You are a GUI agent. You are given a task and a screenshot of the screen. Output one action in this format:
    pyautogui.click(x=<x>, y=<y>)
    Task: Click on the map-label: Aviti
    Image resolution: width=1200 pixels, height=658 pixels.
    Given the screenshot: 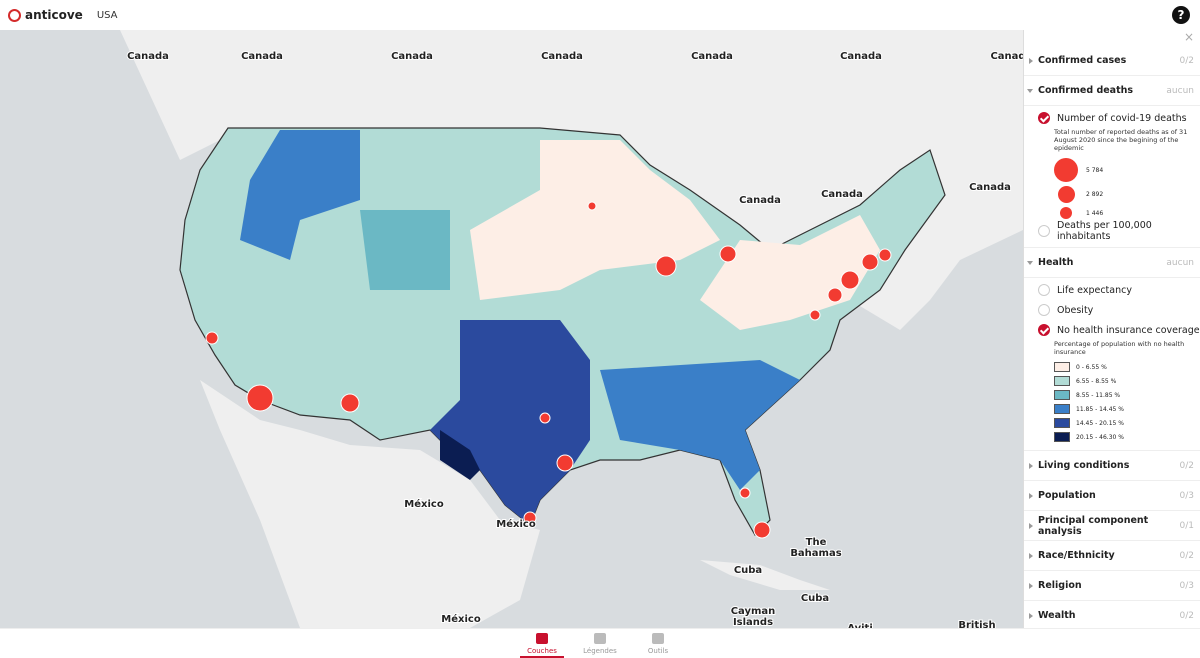 What is the action you would take?
    pyautogui.click(x=860, y=625)
    